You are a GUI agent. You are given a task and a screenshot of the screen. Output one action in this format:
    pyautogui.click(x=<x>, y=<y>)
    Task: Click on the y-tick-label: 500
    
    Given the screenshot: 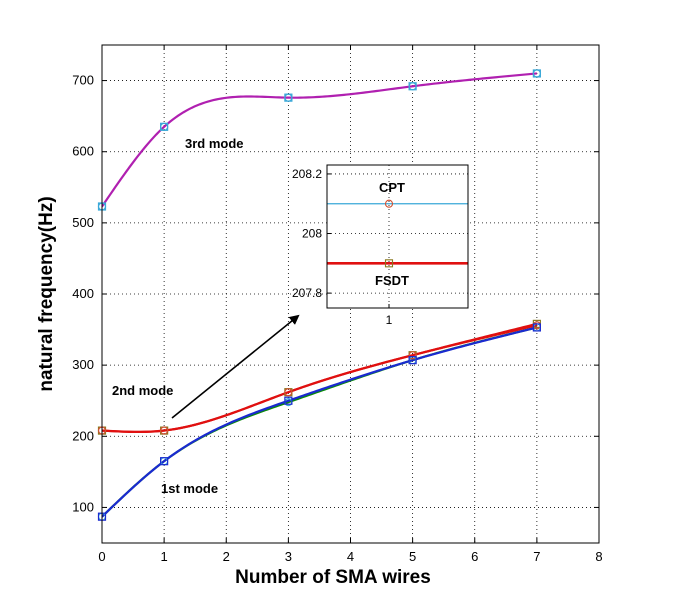 What is the action you would take?
    pyautogui.click(x=83, y=222)
    